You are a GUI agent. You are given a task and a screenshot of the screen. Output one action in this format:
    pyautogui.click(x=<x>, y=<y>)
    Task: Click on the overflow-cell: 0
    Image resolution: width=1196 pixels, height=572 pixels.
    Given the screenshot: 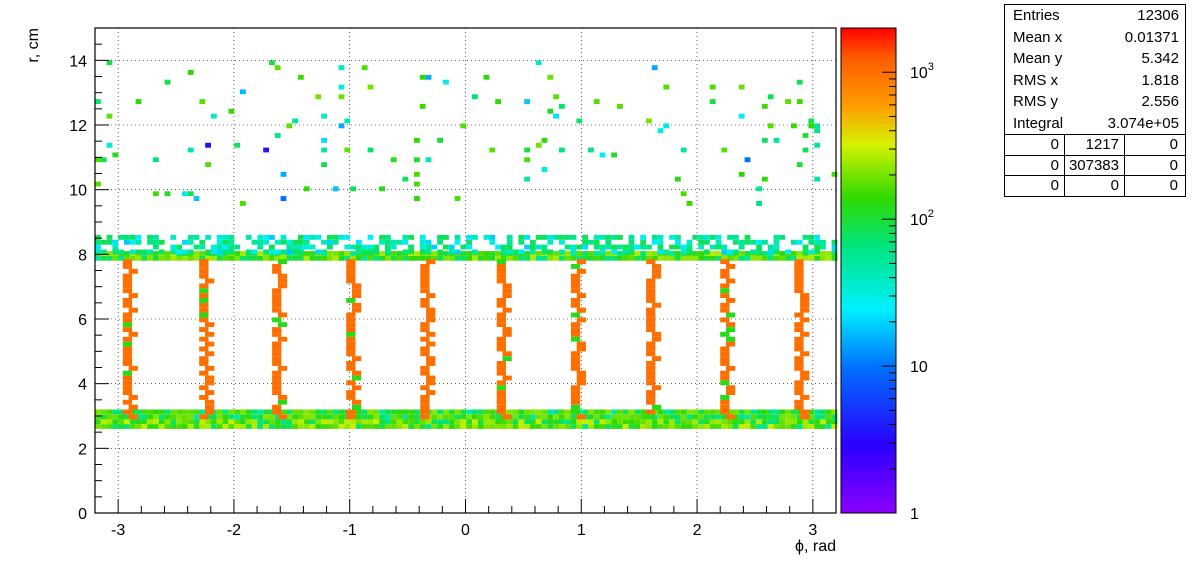 What is the action you would take?
    pyautogui.click(x=1173, y=144)
    